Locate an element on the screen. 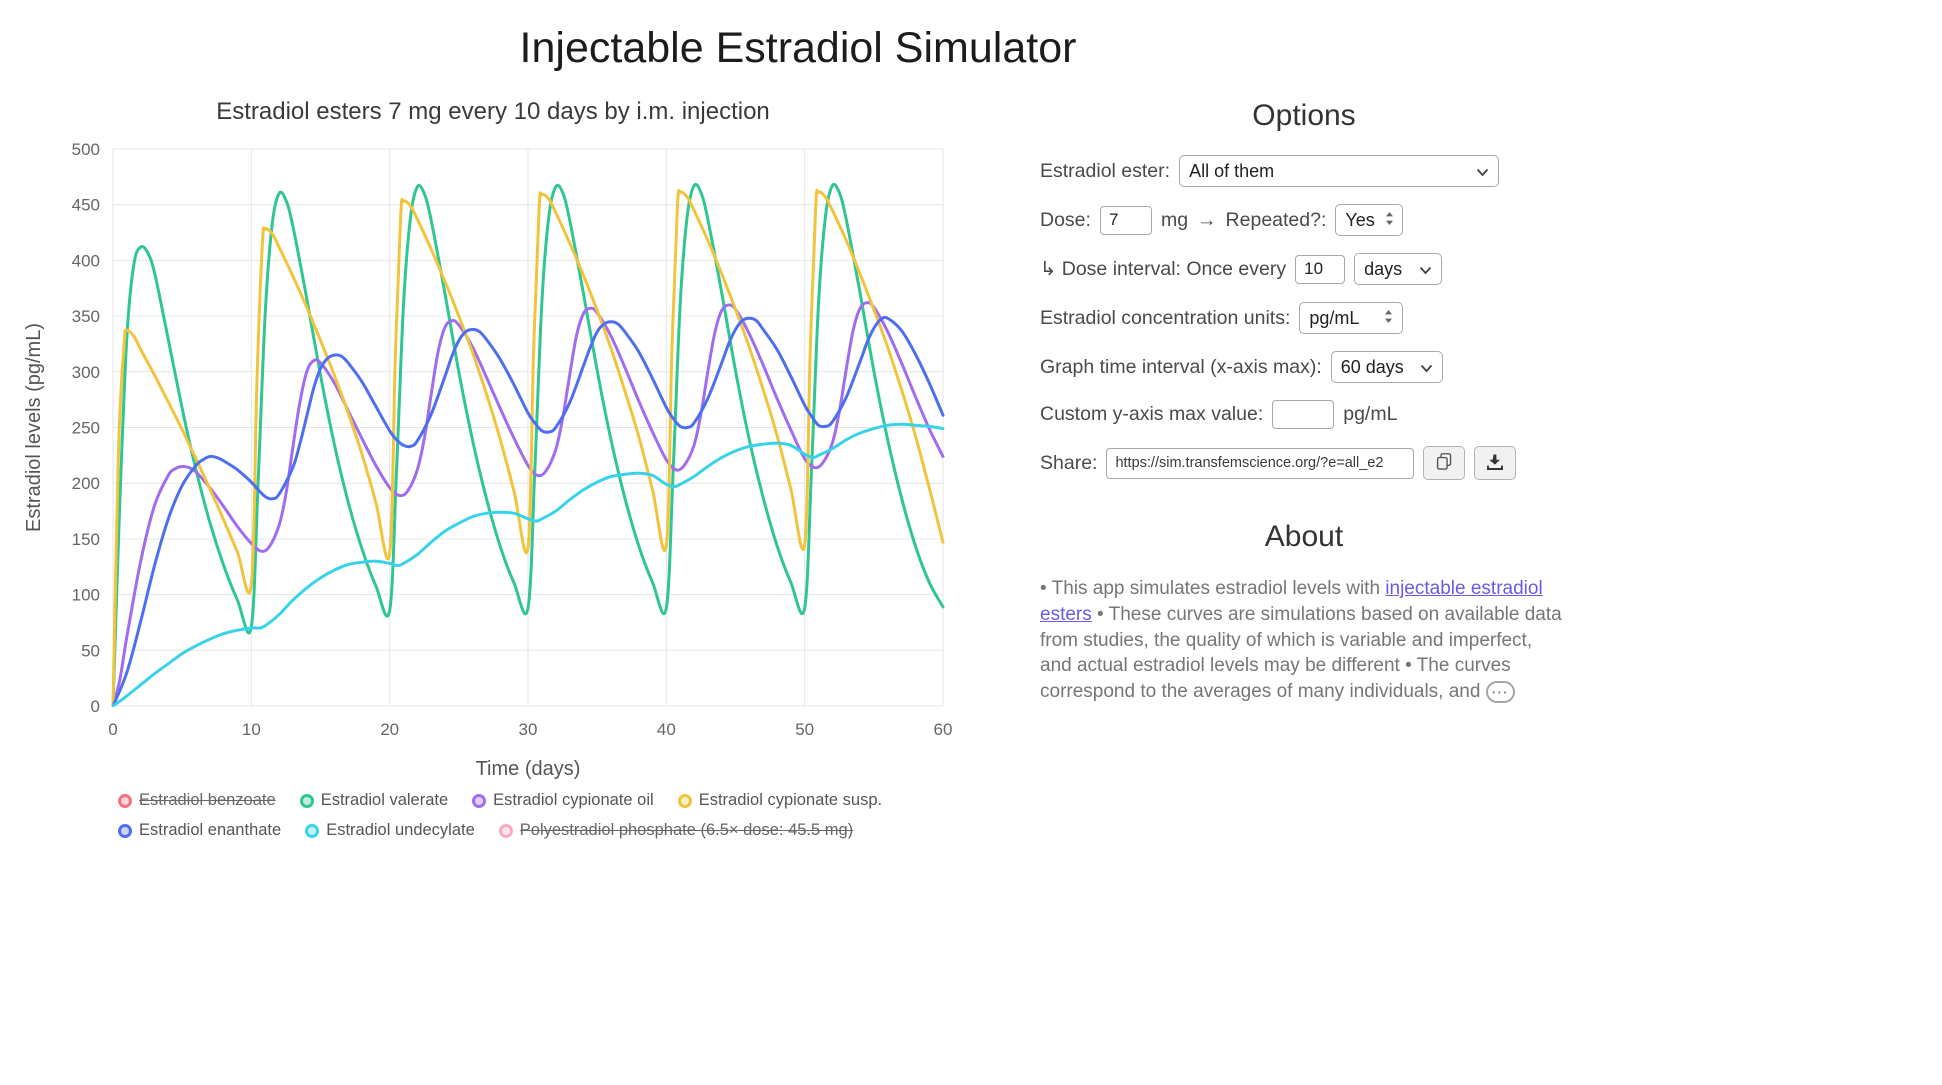 The height and width of the screenshot is (1085, 1942). expand-about-button: ··· is located at coordinates (1500, 692).